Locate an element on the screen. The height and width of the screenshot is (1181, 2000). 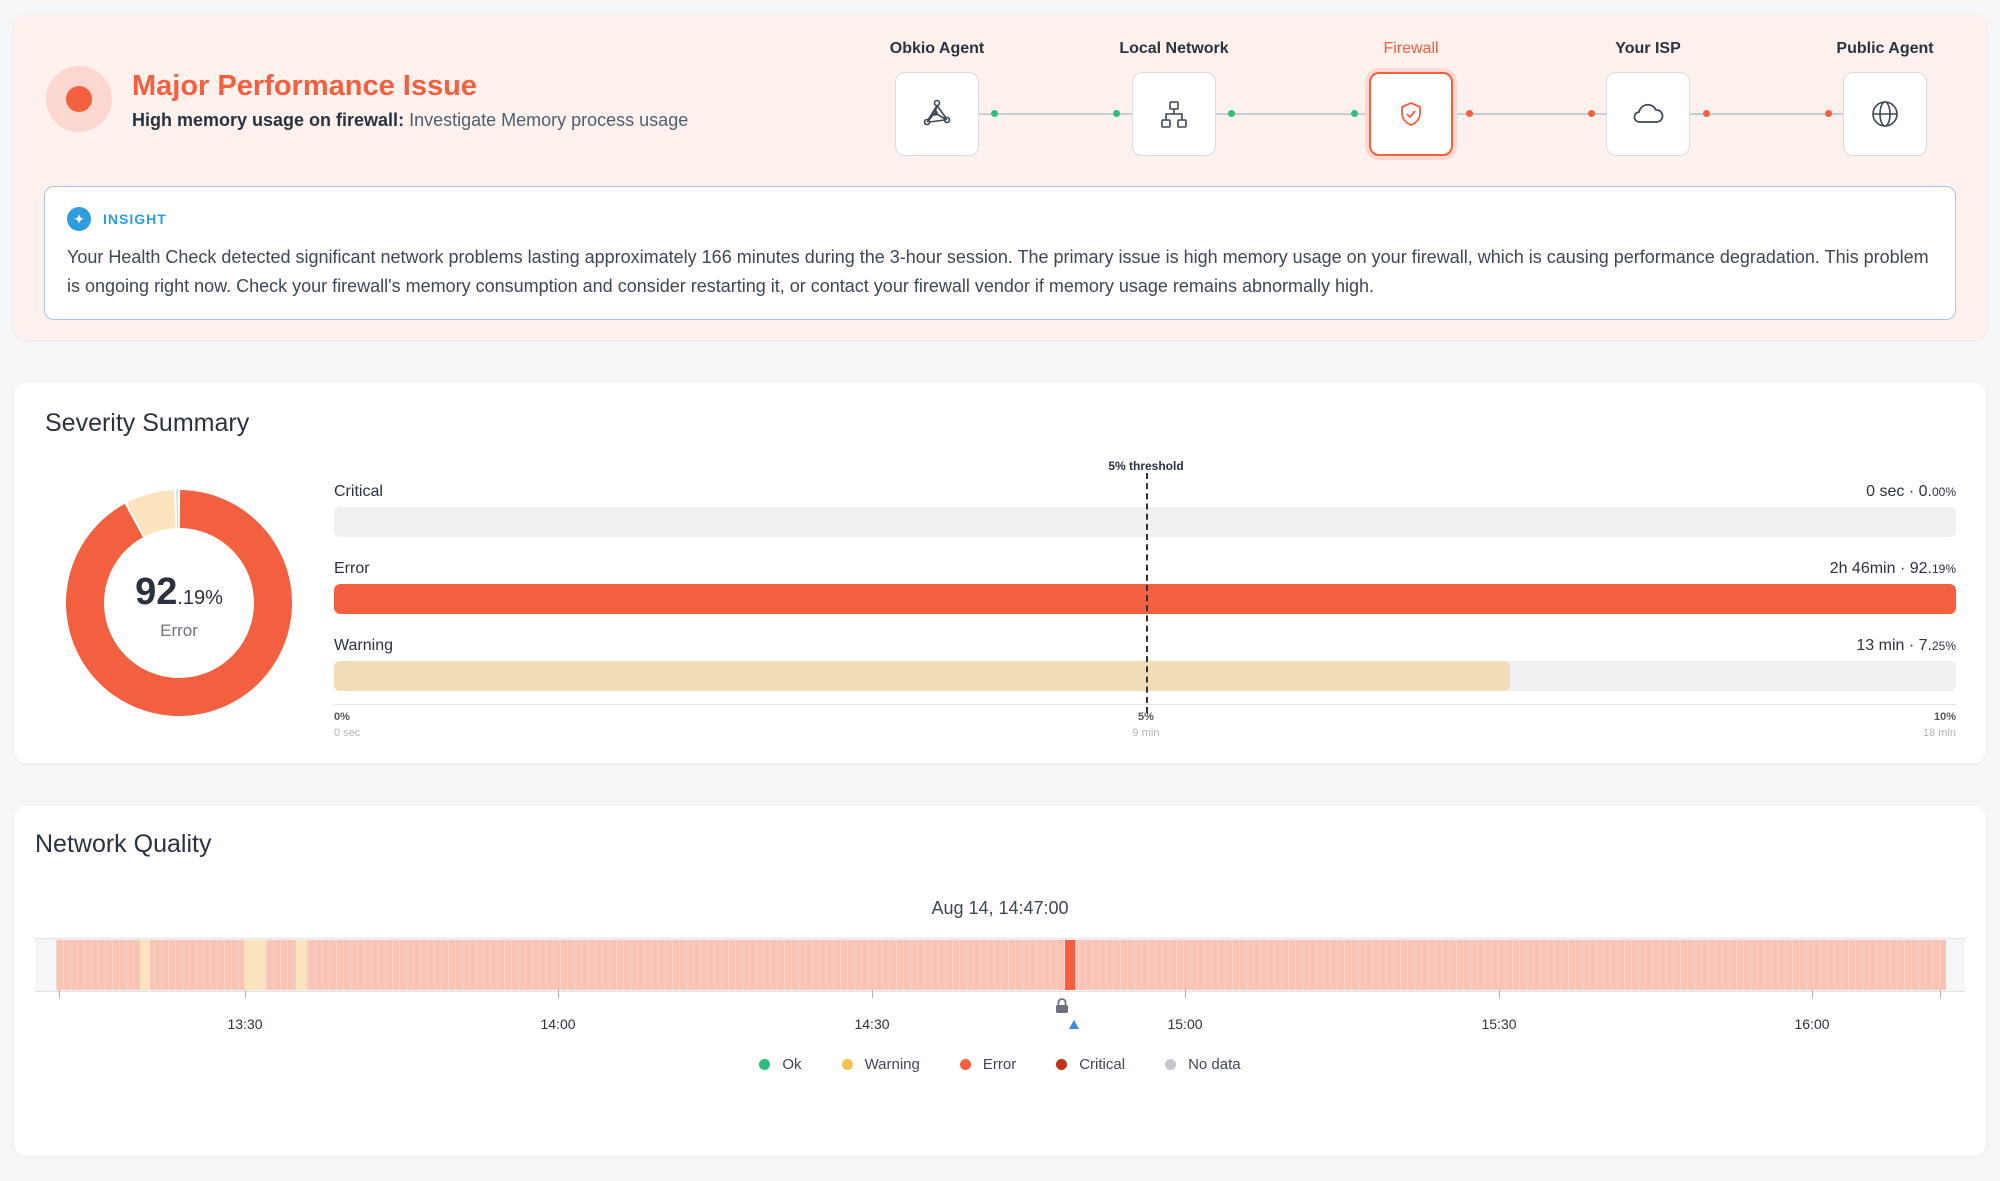
severity-value-warning-small: 25% is located at coordinates (1943, 646).